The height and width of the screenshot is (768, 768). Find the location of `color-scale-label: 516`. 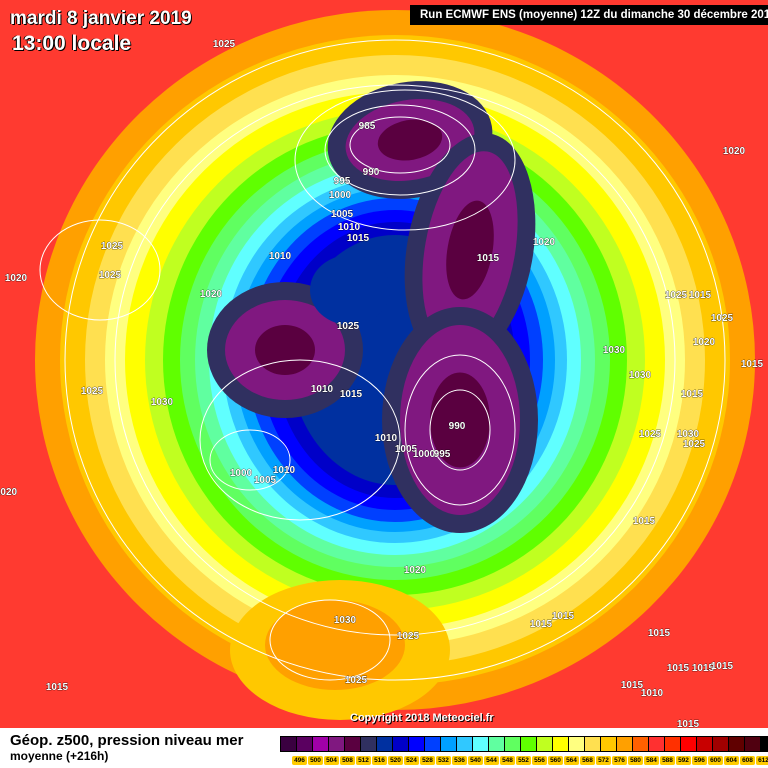

color-scale-label: 516 is located at coordinates (379, 760).